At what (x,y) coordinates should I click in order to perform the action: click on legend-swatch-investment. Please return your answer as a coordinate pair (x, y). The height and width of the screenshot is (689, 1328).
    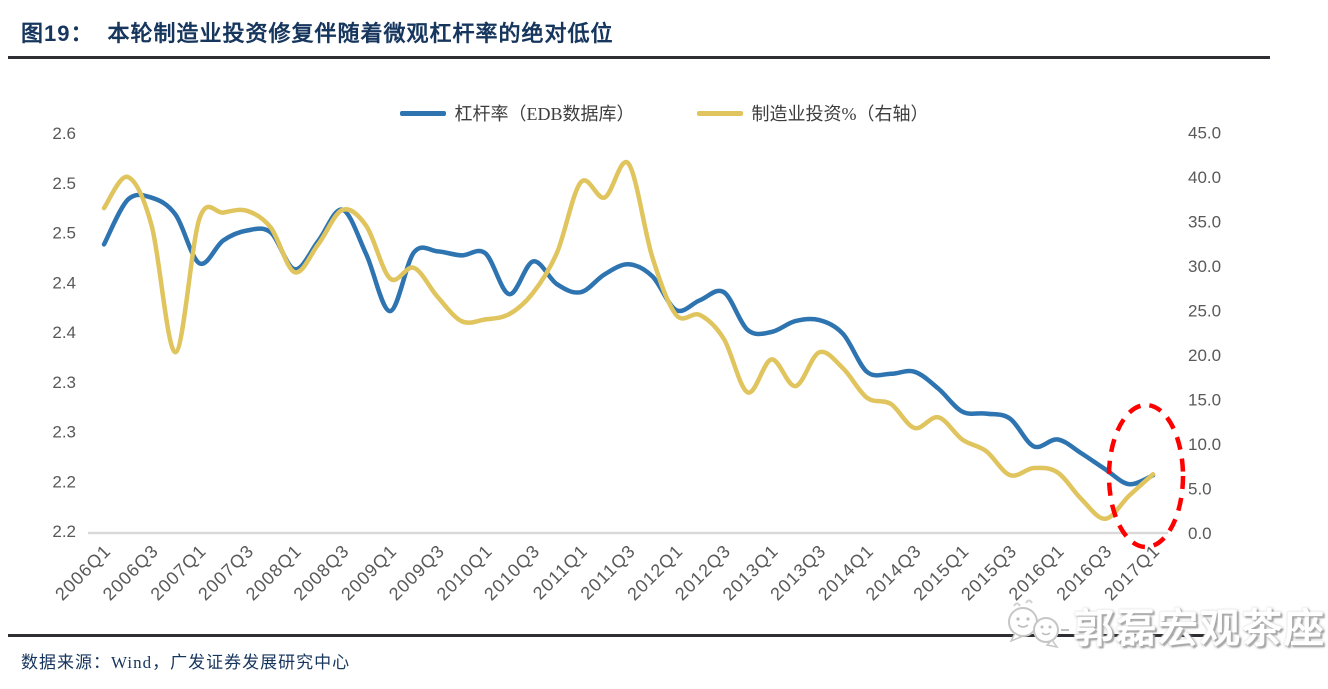
    Looking at the image, I should click on (719, 113).